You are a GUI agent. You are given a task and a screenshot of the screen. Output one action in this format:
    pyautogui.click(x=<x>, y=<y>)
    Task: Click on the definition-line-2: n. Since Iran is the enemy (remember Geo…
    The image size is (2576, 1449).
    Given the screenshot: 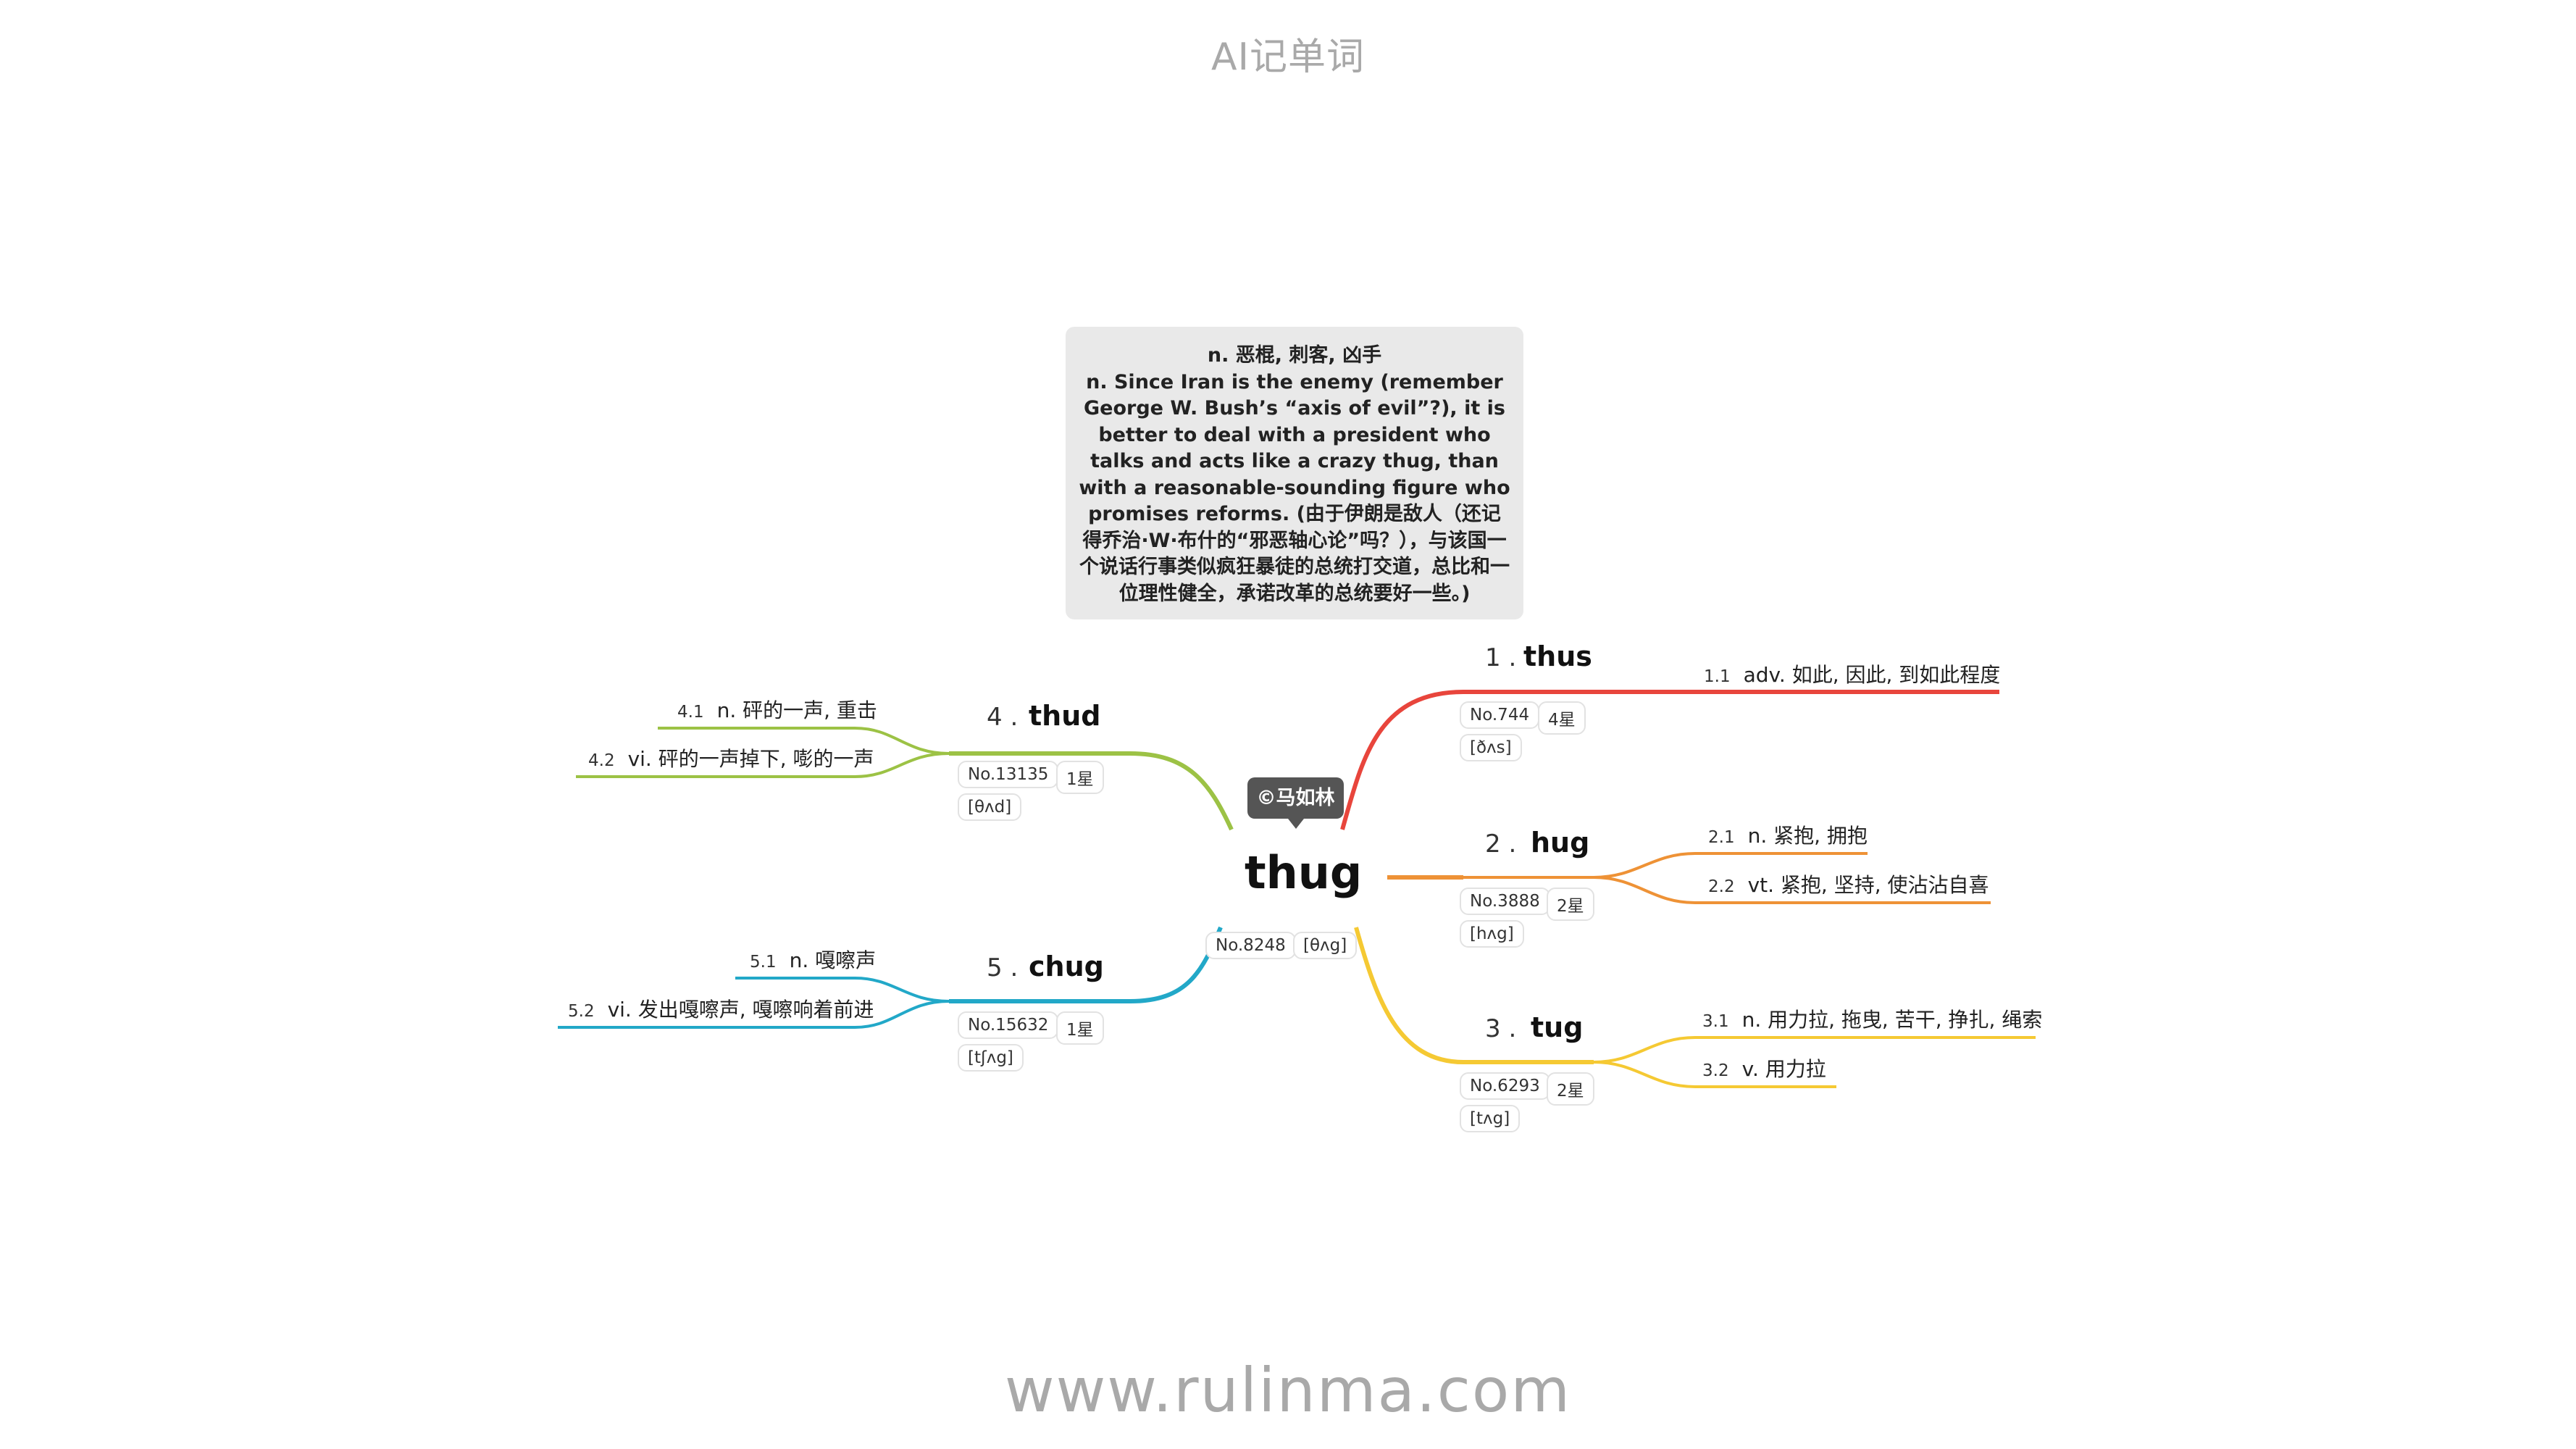 What is the action you would take?
    pyautogui.click(x=1294, y=488)
    